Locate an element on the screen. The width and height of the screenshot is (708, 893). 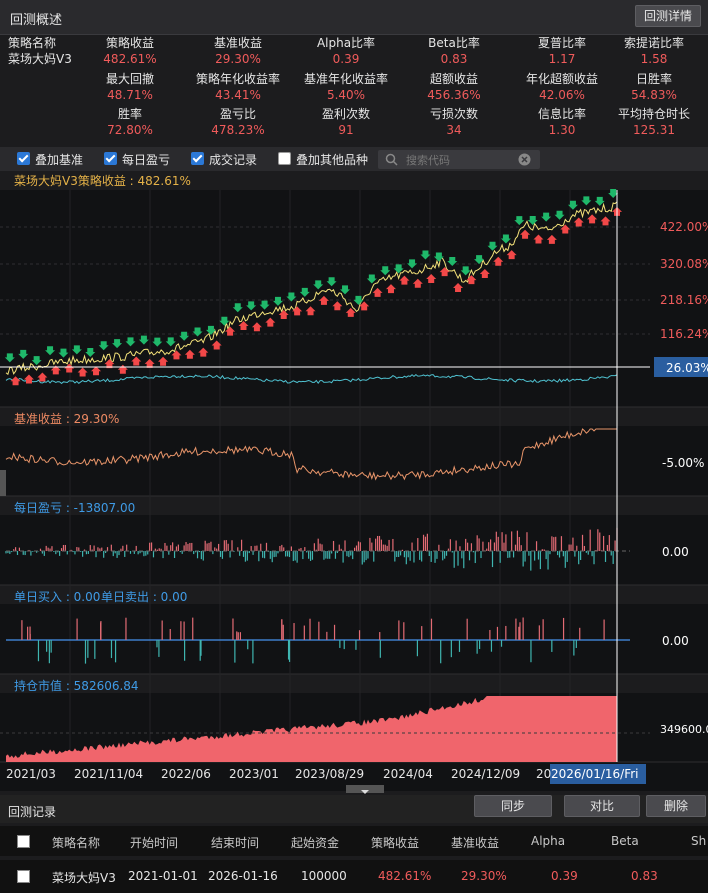
strategy-axis-tick: 218.16% is located at coordinates (684, 300).